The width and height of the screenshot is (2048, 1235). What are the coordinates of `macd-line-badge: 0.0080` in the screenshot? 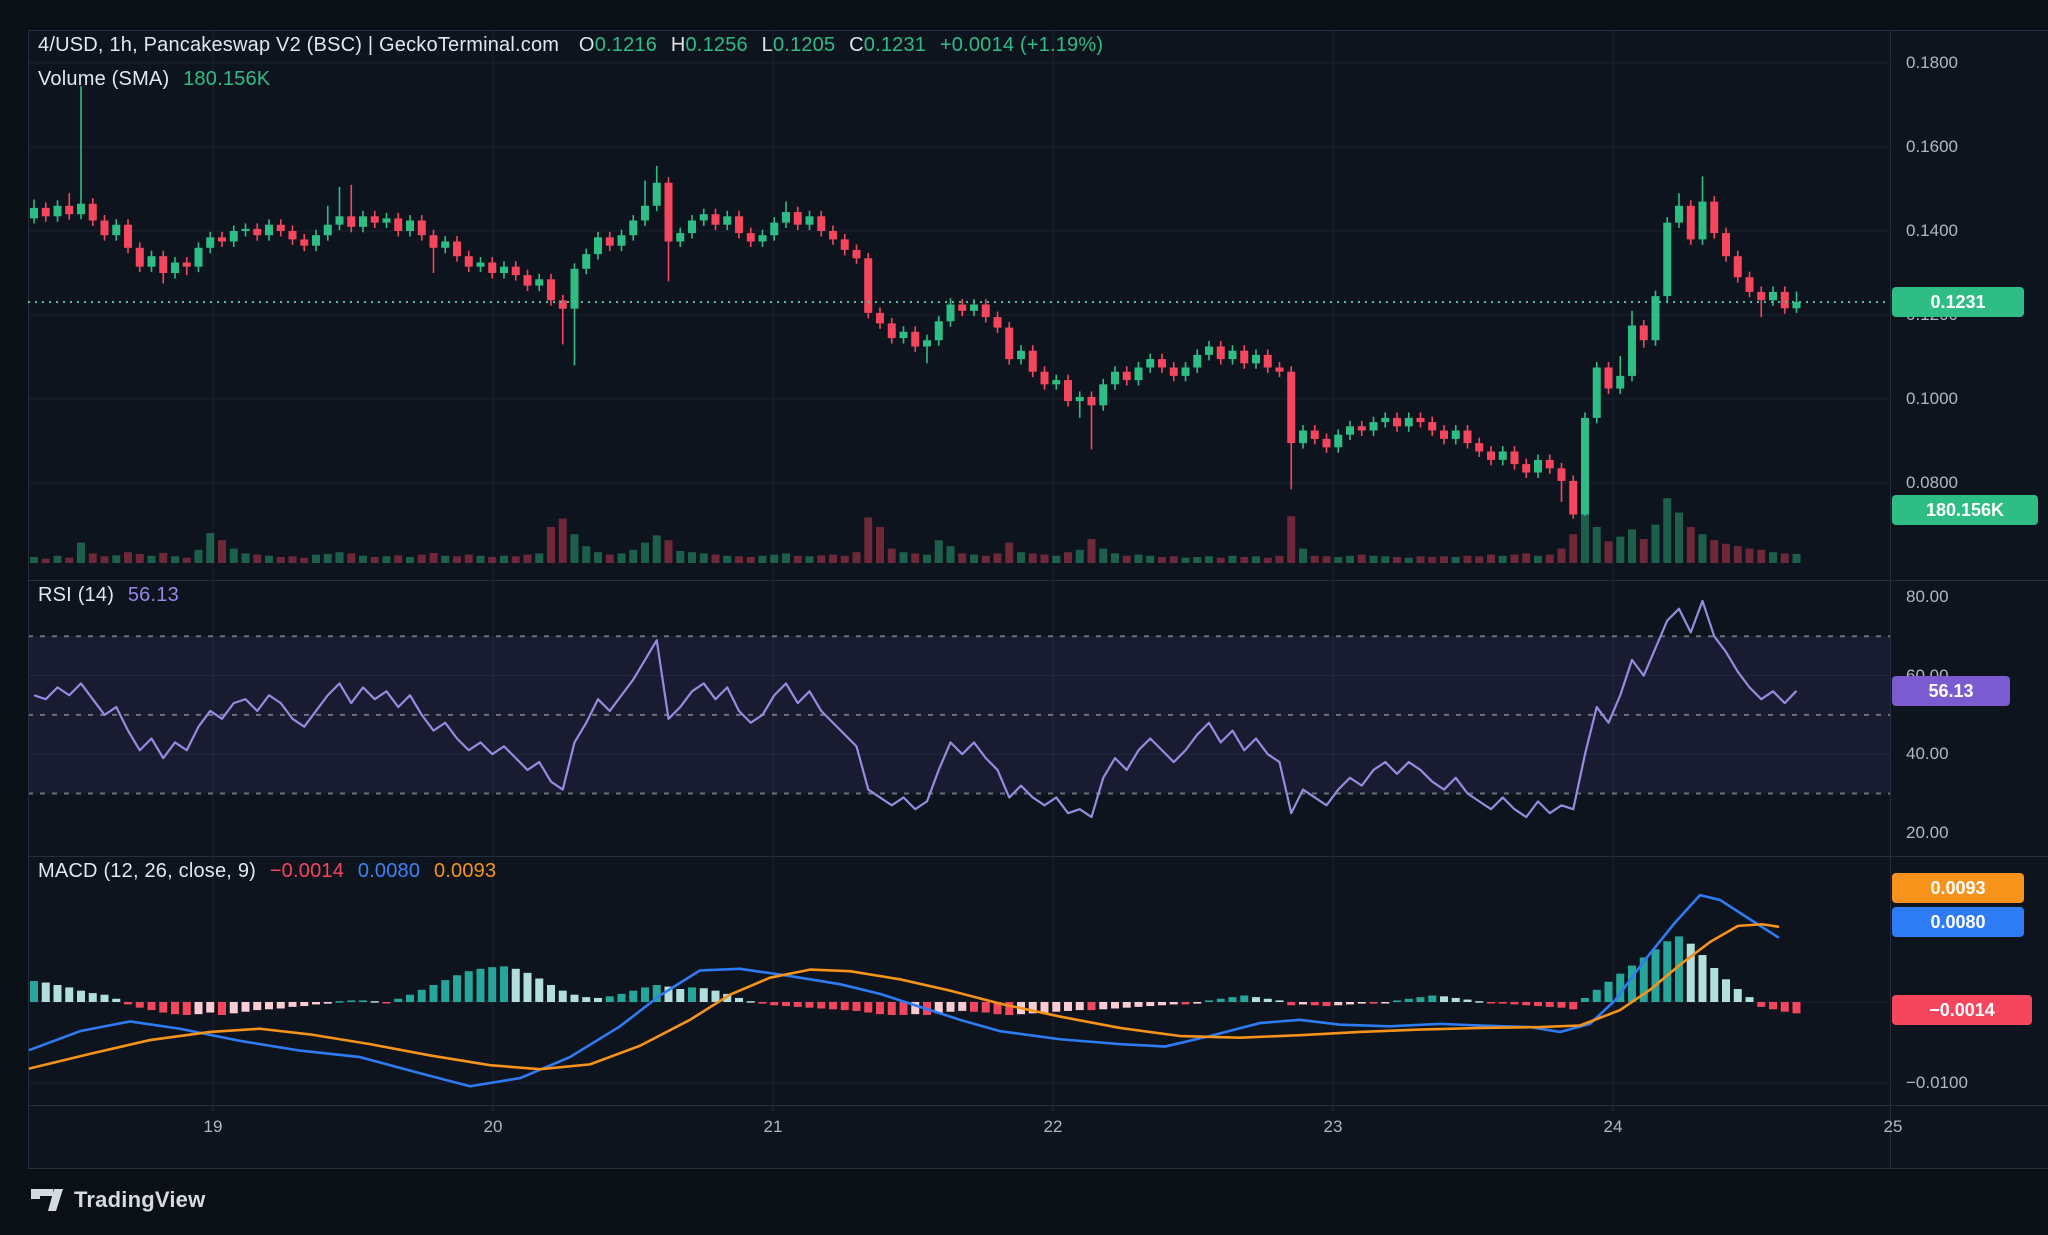 It's located at (1958, 922).